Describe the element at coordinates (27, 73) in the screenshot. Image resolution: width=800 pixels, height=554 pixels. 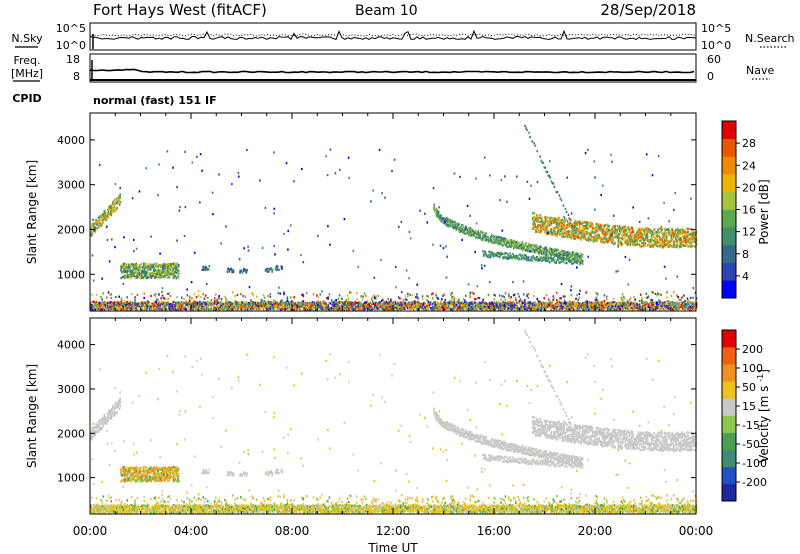
I see `freq-unit: [MHz]` at that location.